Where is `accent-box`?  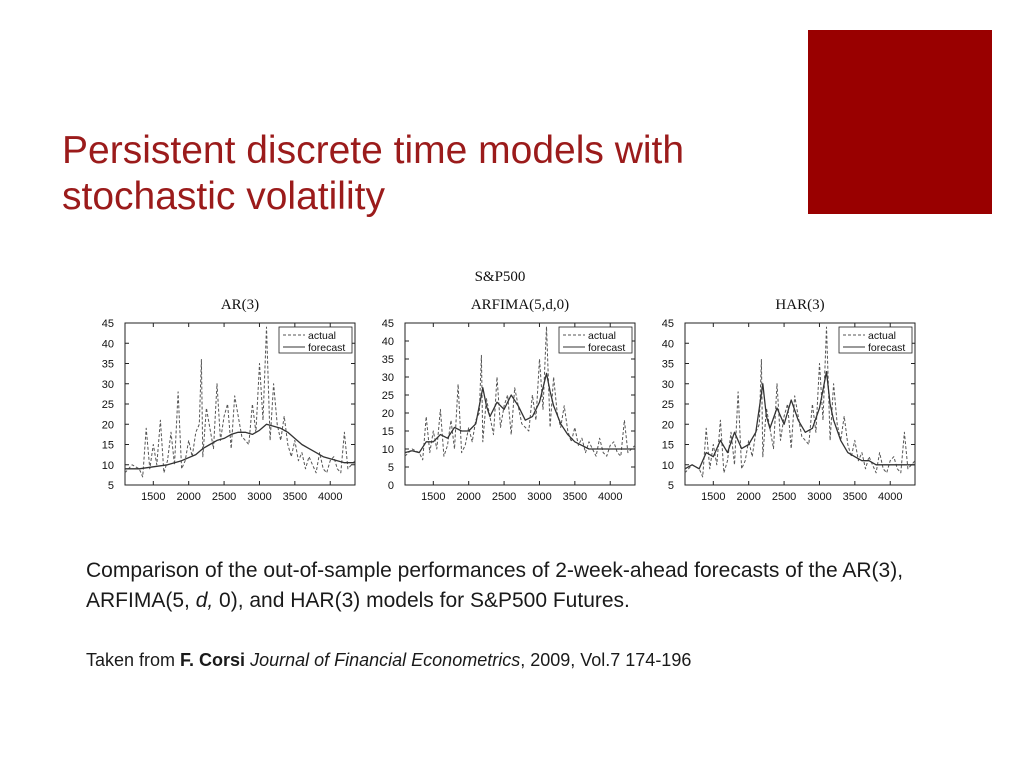 accent-box is located at coordinates (900, 122).